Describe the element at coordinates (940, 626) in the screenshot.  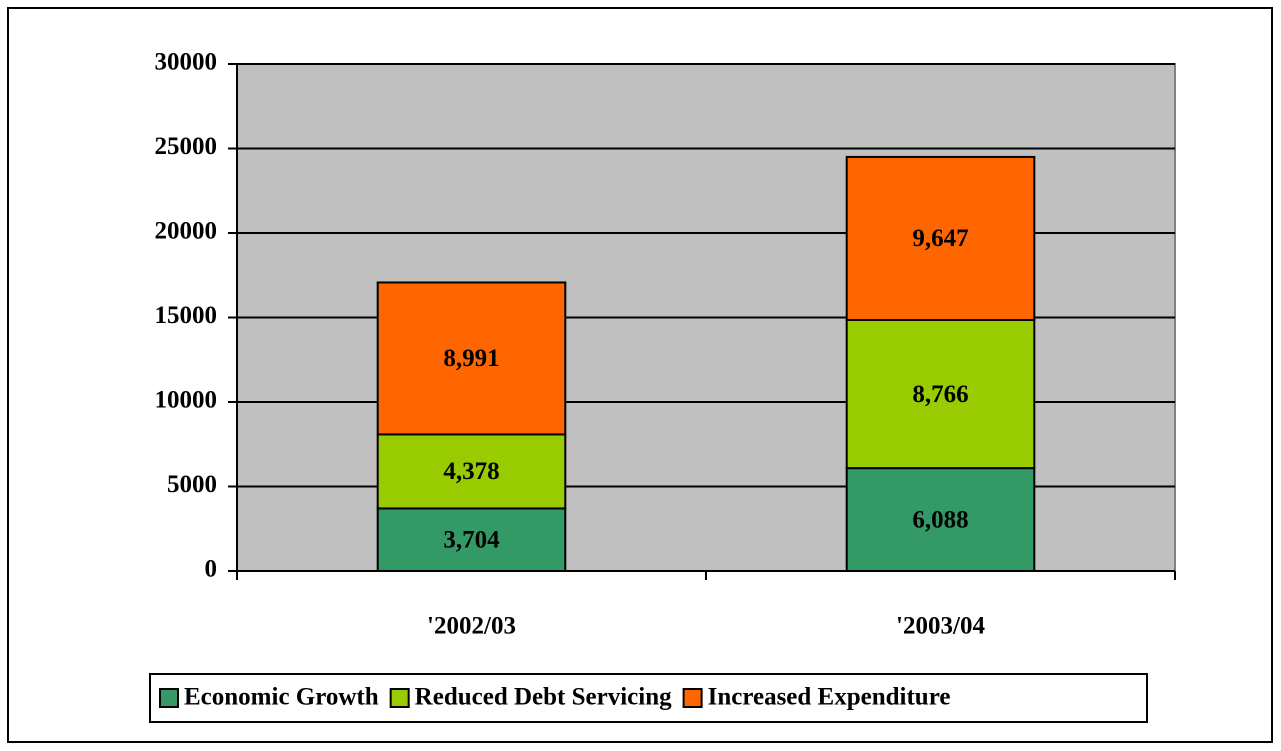
I see `x-tick-label: '2003/04` at that location.